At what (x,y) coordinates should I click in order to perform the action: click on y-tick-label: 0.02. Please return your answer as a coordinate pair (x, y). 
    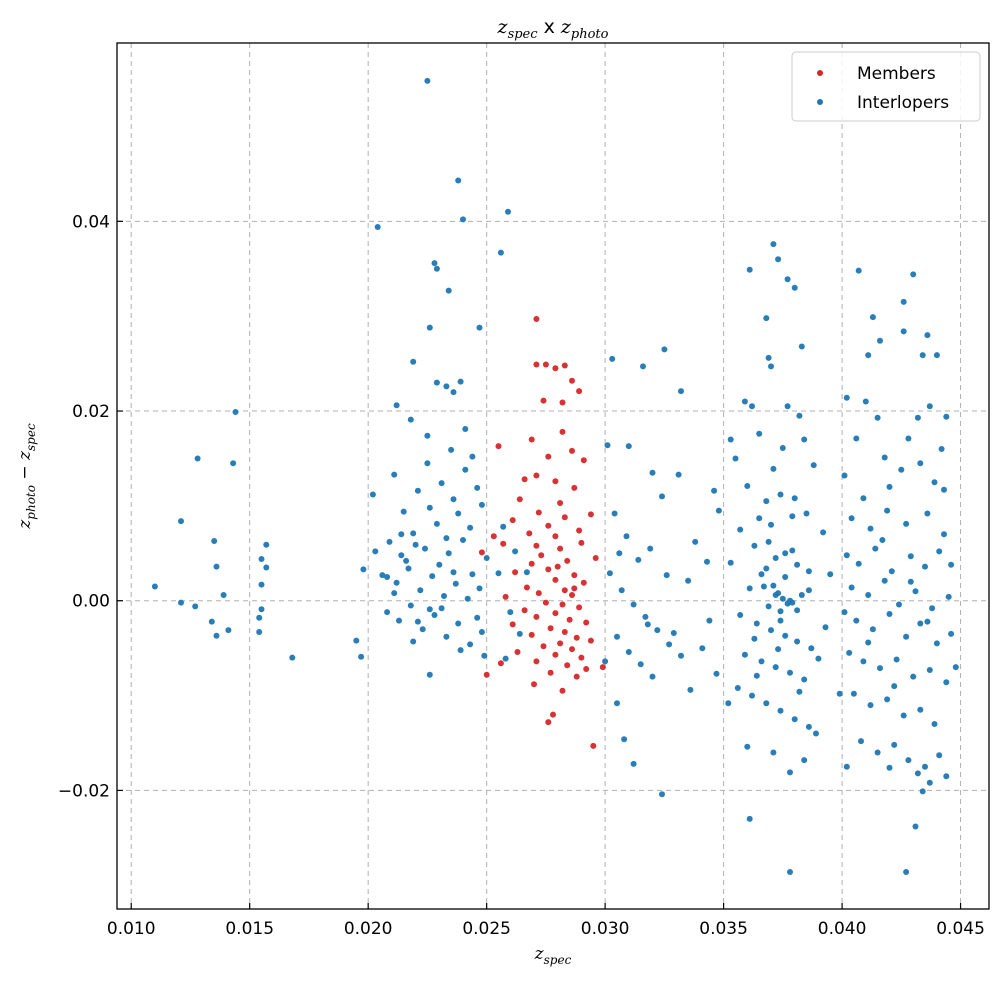
    Looking at the image, I should click on (91, 412).